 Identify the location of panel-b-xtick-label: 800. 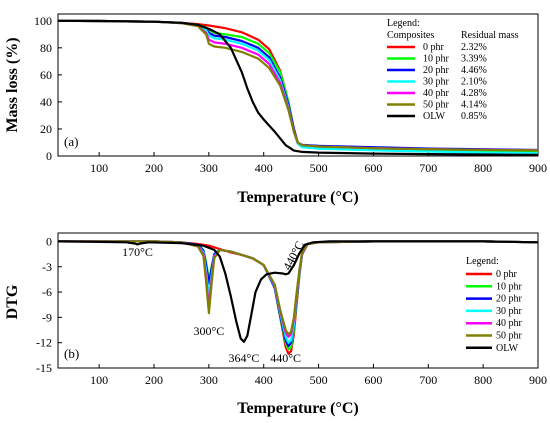
(483, 380).